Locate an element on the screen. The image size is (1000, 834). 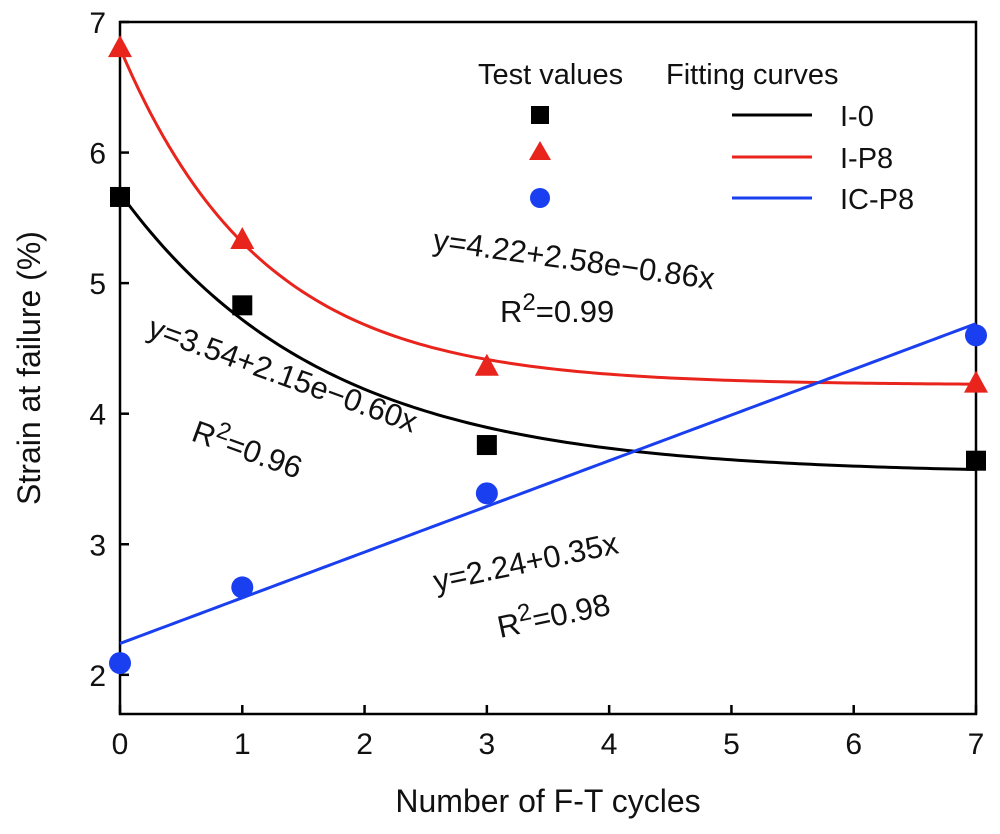
x-tick-label: 0 is located at coordinates (120, 744).